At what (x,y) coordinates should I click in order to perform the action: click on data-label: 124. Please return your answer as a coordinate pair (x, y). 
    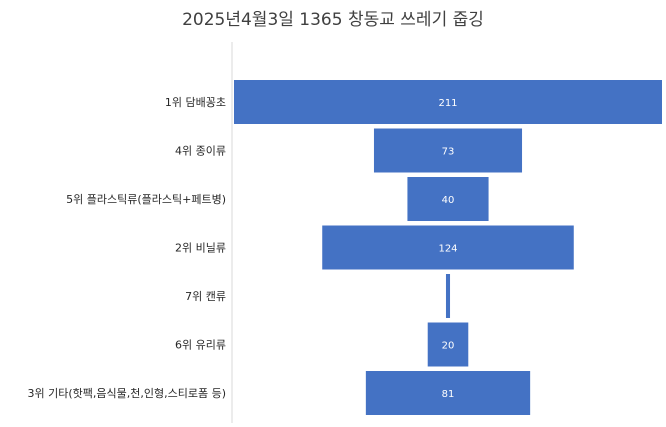
    Looking at the image, I should click on (447, 249).